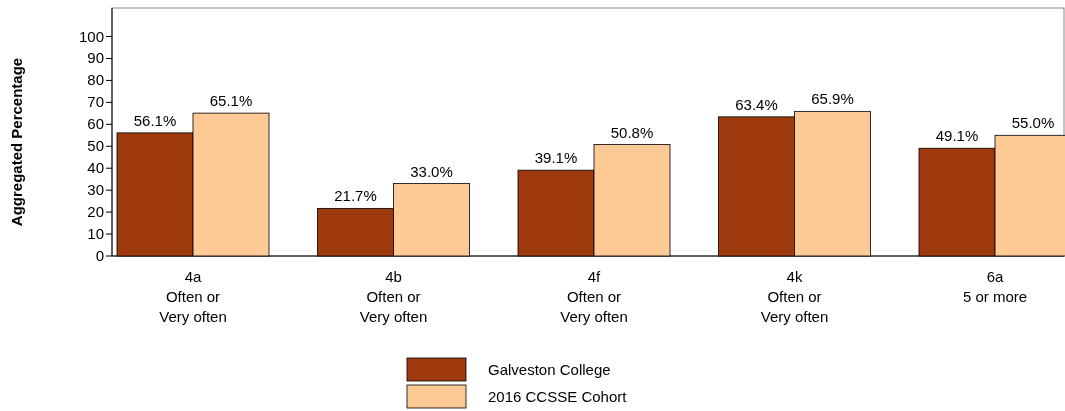 The height and width of the screenshot is (411, 1065). Describe the element at coordinates (794, 296) in the screenshot. I see `x-tick-label: 4k Often or Very often` at that location.